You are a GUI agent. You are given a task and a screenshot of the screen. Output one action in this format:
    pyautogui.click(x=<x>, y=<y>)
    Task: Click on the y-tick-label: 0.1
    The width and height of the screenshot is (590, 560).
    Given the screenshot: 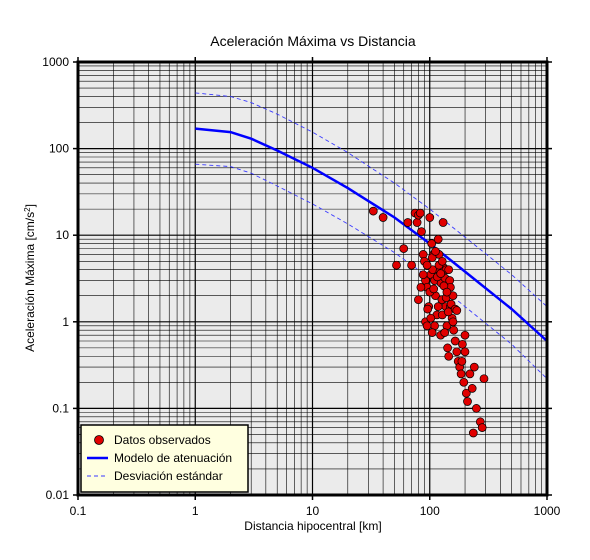 What is the action you would take?
    pyautogui.click(x=60, y=408)
    